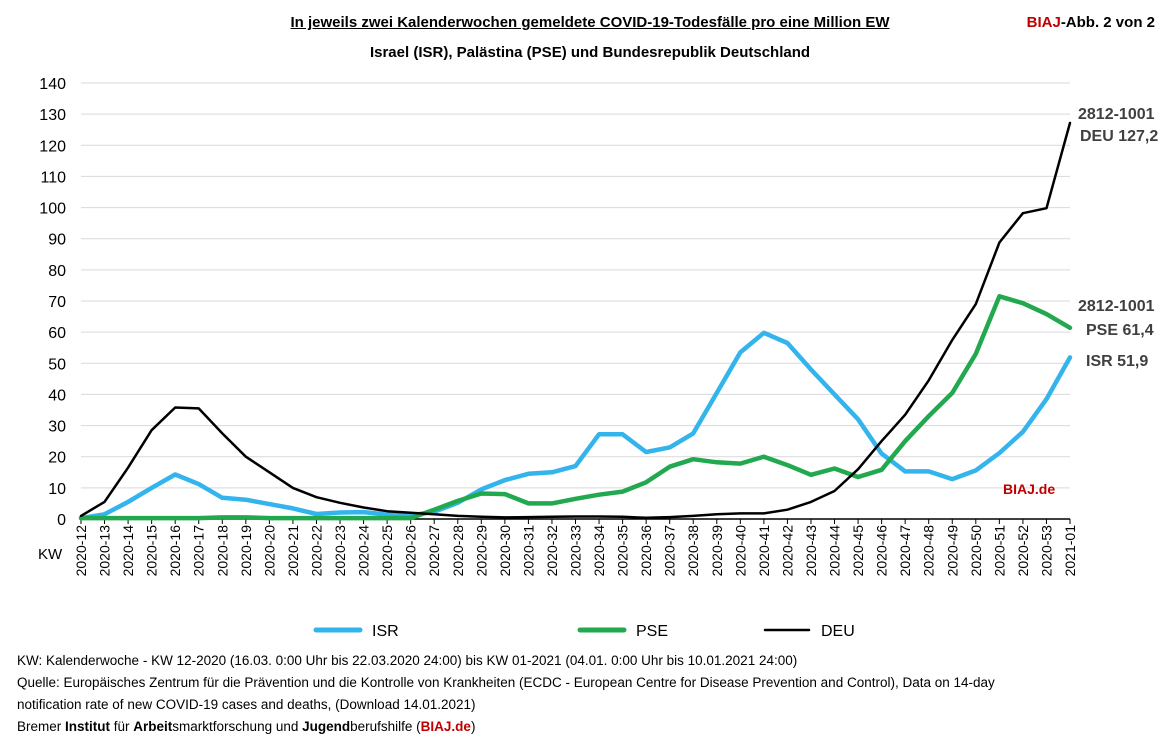 Image resolution: width=1169 pixels, height=747 pixels. Describe the element at coordinates (387, 551) in the screenshot. I see `x-tick-label: 2020-25` at that location.